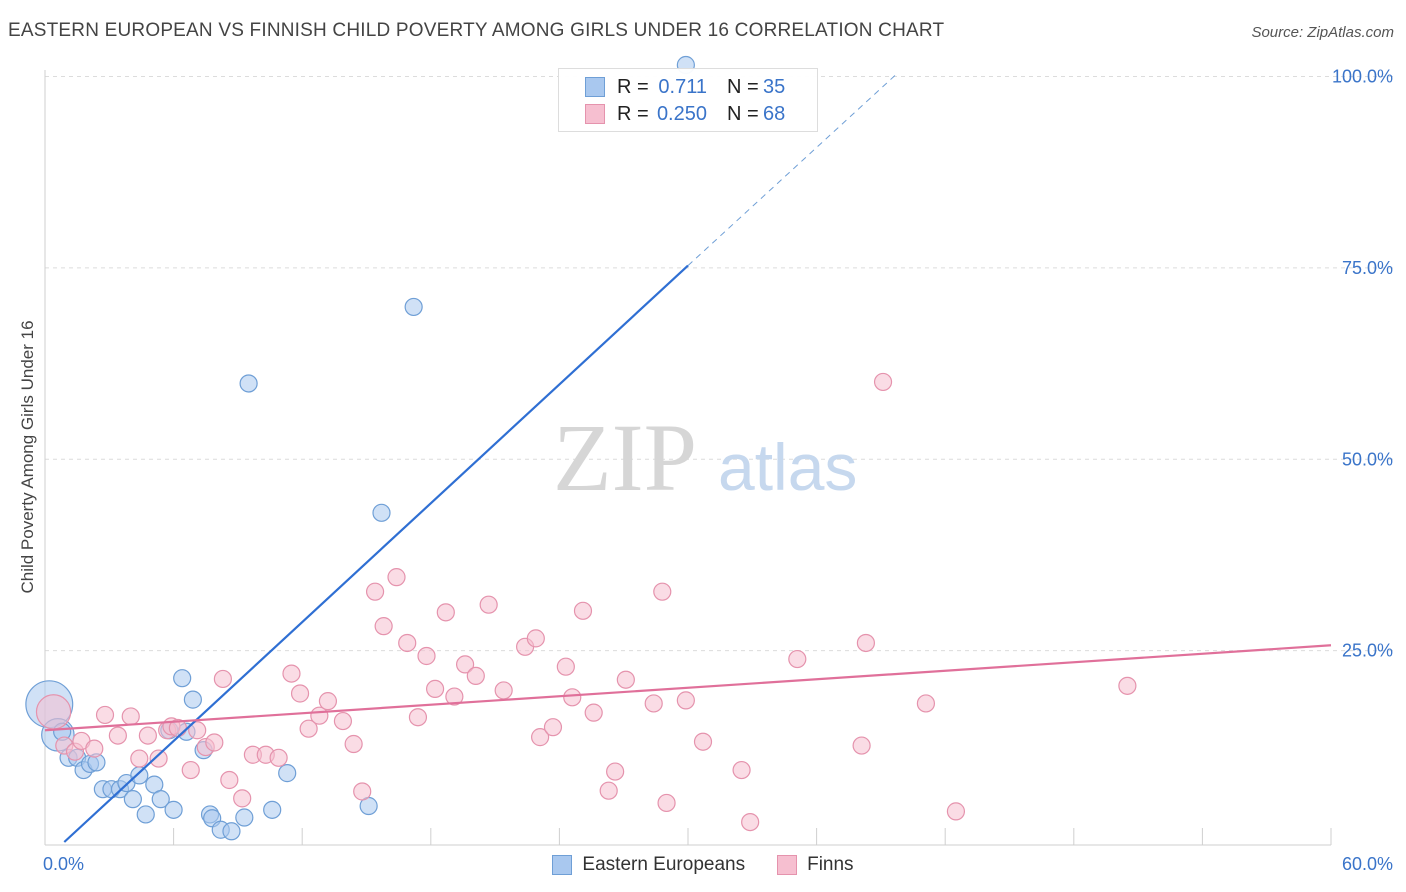 The image size is (1406, 892). I want to click on series-legend: Eastern Europeans Finns, so click(703, 865).